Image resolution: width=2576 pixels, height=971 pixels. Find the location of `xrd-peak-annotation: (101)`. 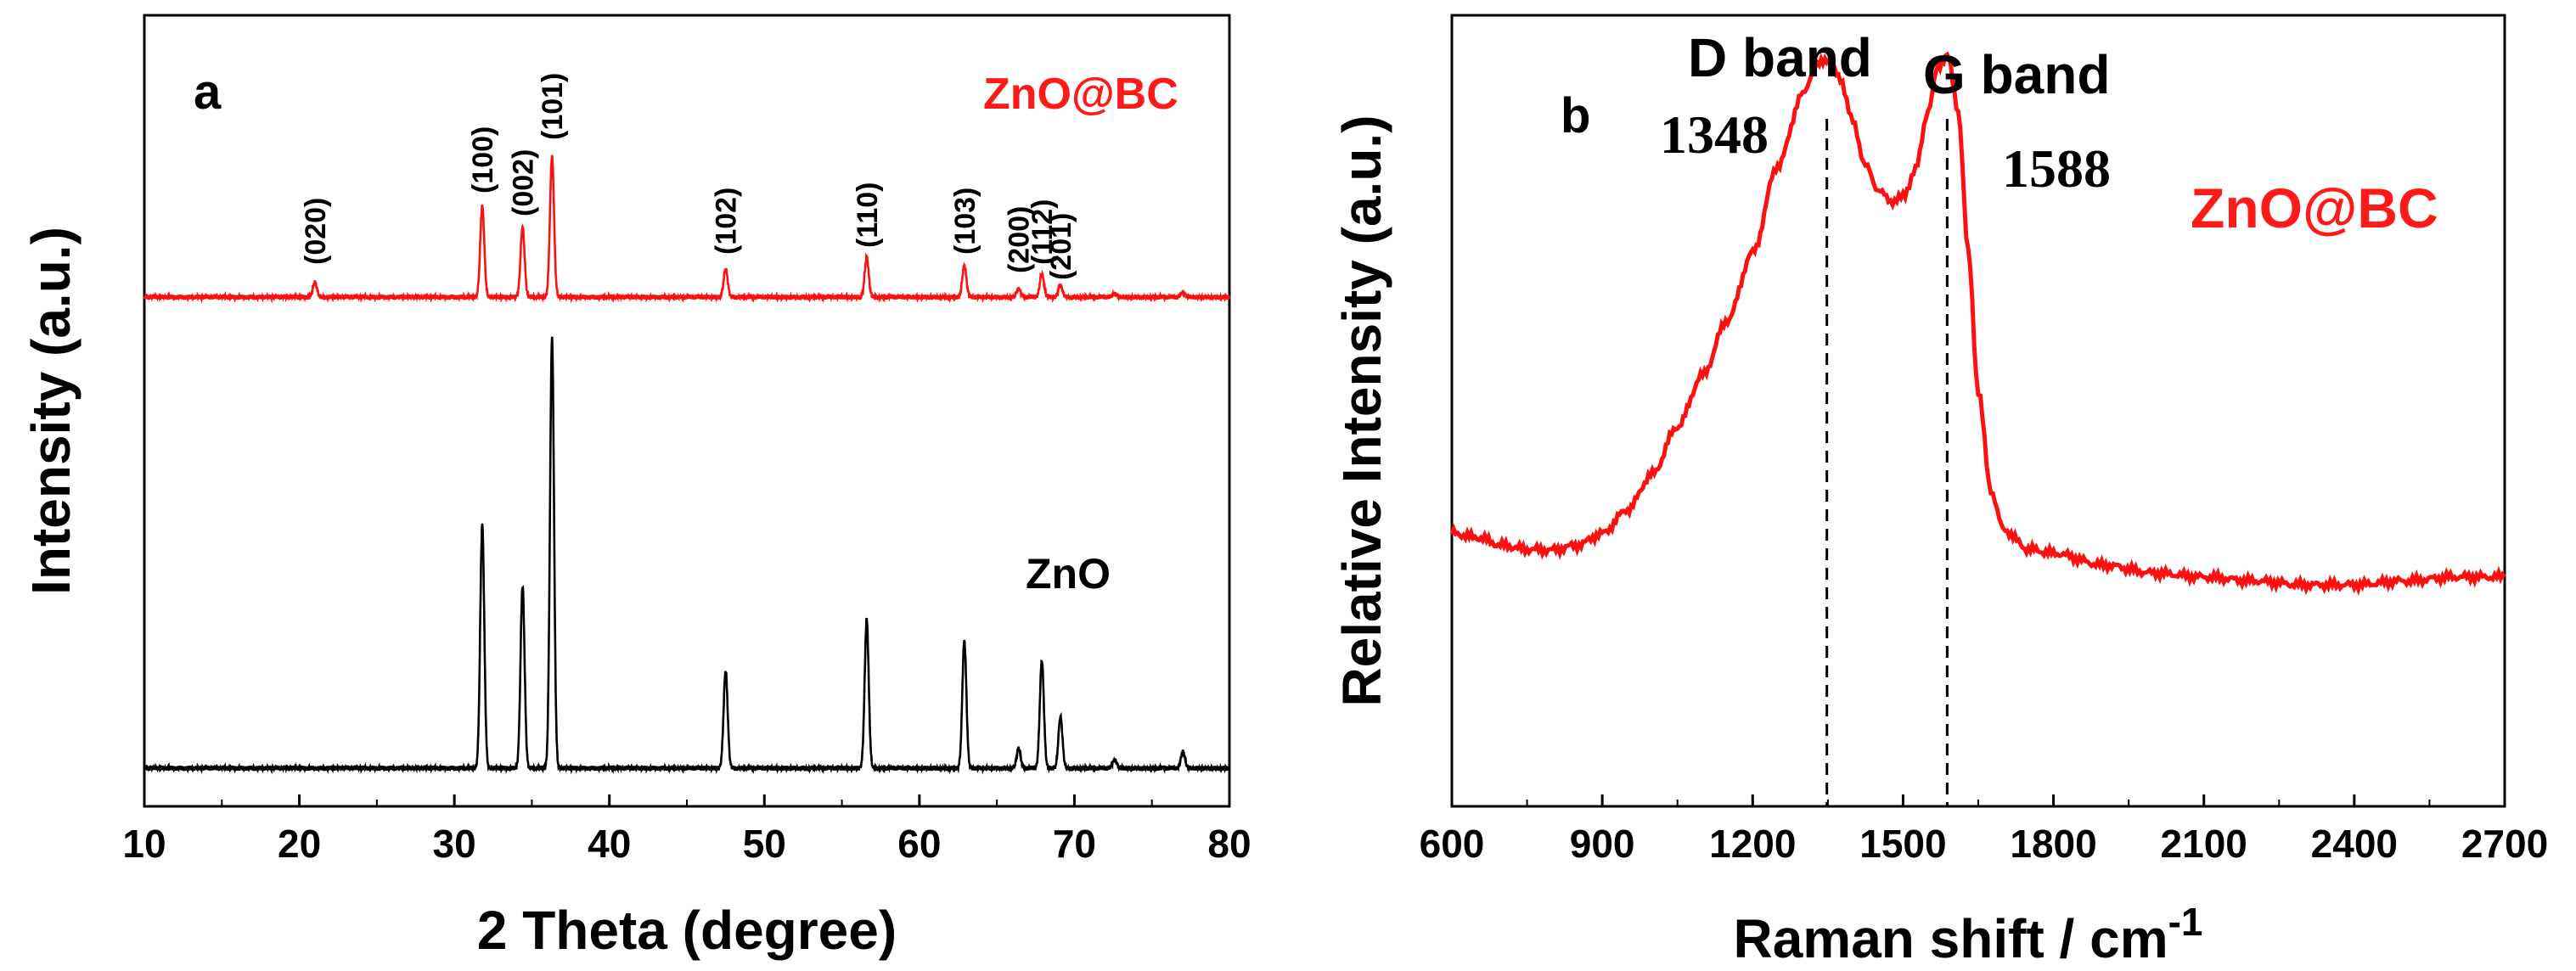

xrd-peak-annotation: (101) is located at coordinates (553, 106).